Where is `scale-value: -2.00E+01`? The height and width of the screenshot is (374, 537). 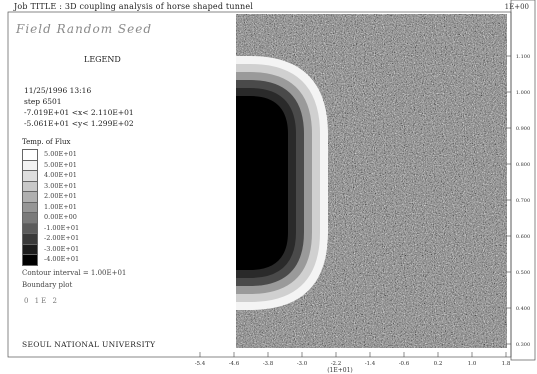 scale-value: -2.00E+01 is located at coordinates (62, 238).